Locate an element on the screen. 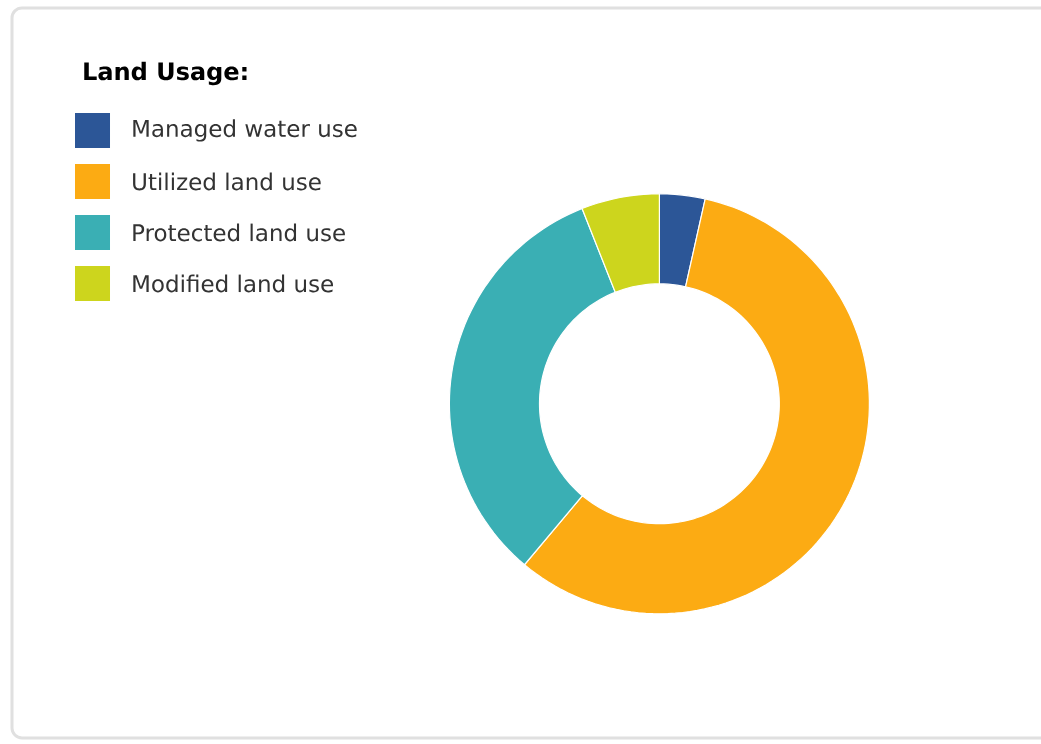 Image resolution: width=1041 pixels, height=744 pixels. legend-label: Protected land use is located at coordinates (239, 232).